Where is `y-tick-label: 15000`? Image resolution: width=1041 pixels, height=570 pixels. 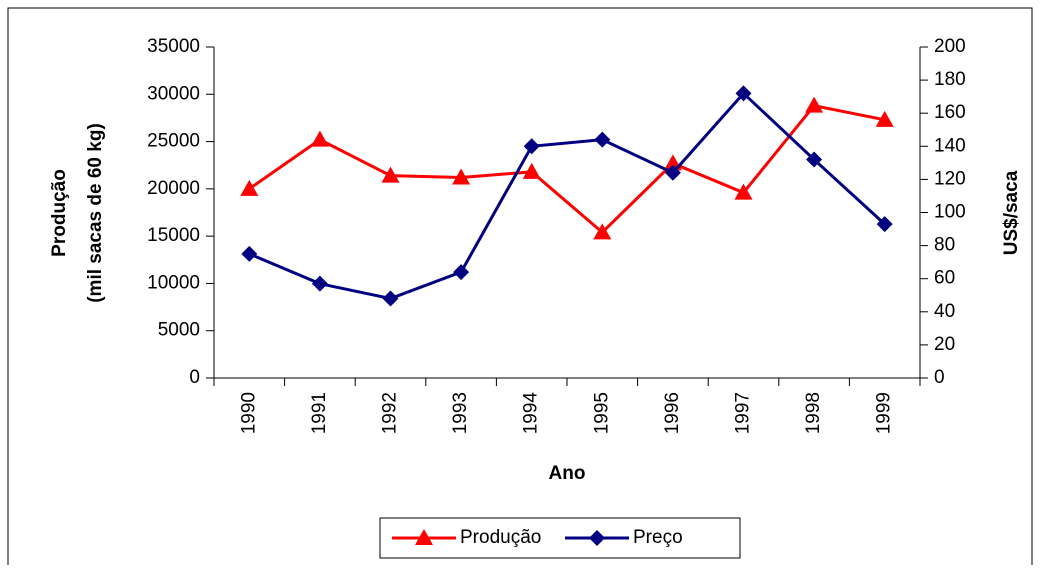
y-tick-label: 15000 is located at coordinates (173, 235).